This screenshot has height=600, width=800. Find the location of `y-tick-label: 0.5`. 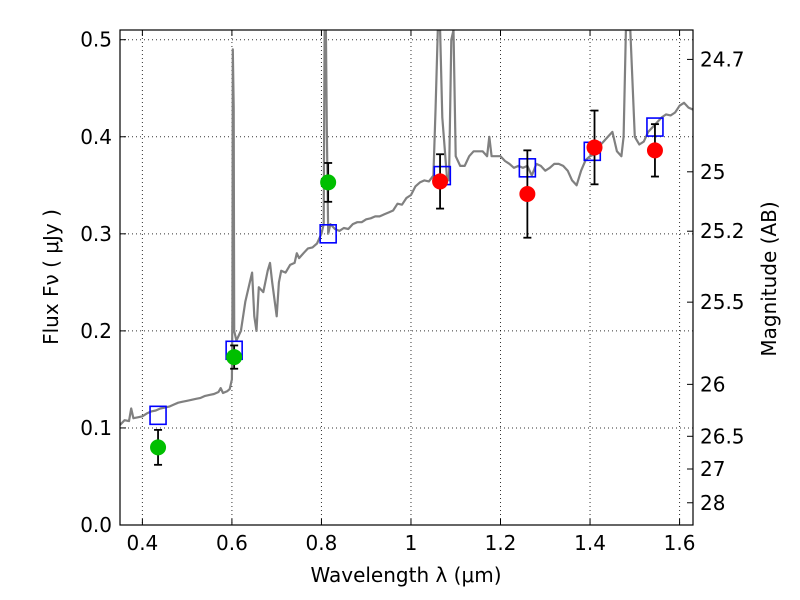

y-tick-label: 0.5 is located at coordinates (96, 40).